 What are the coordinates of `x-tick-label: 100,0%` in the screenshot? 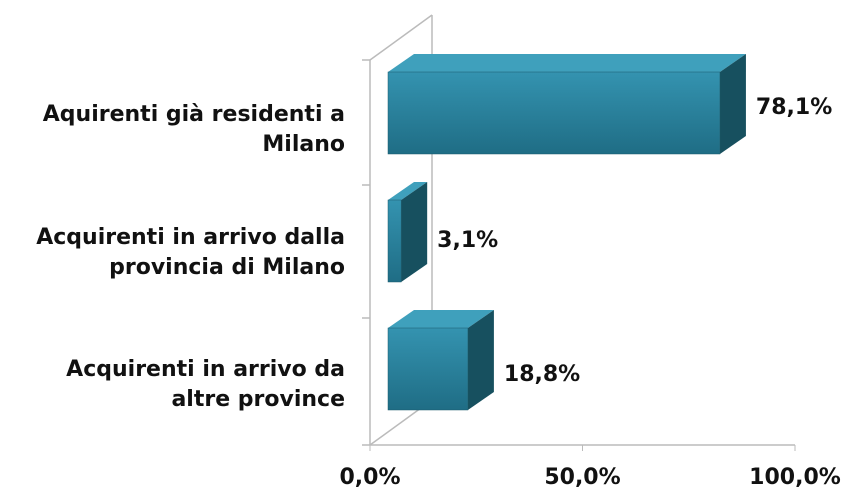 It's located at (795, 477).